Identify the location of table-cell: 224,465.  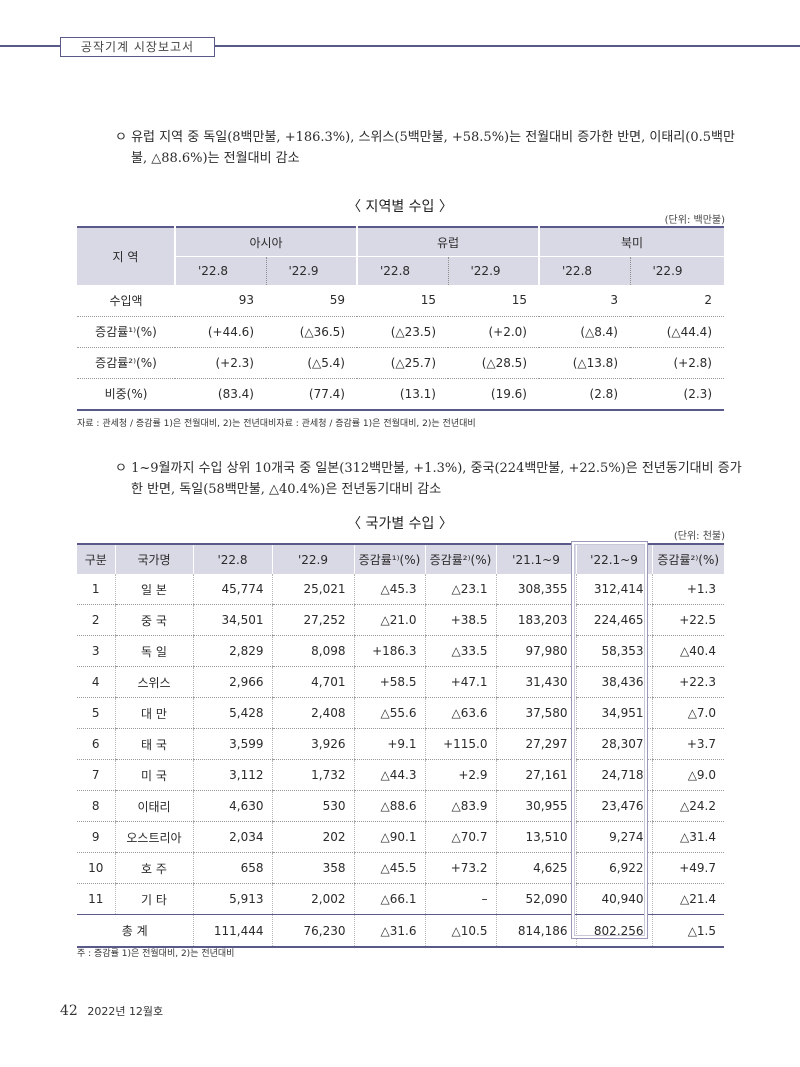
(613, 620).